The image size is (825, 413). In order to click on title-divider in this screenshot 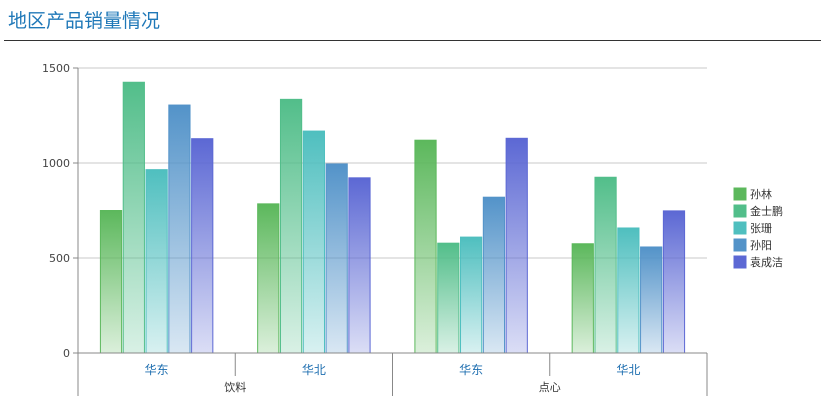, I will do `click(412, 40)`.